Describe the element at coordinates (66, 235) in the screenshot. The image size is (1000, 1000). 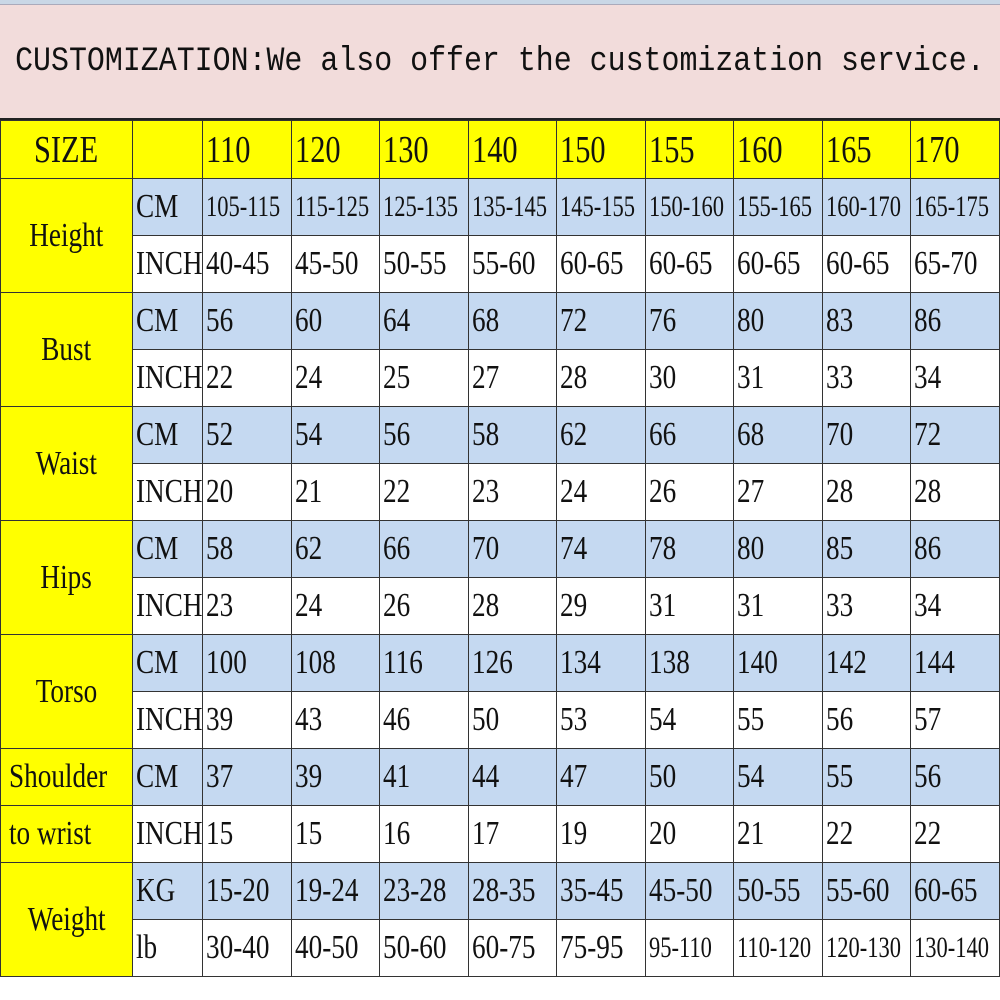
I see `measure-label: Height` at that location.